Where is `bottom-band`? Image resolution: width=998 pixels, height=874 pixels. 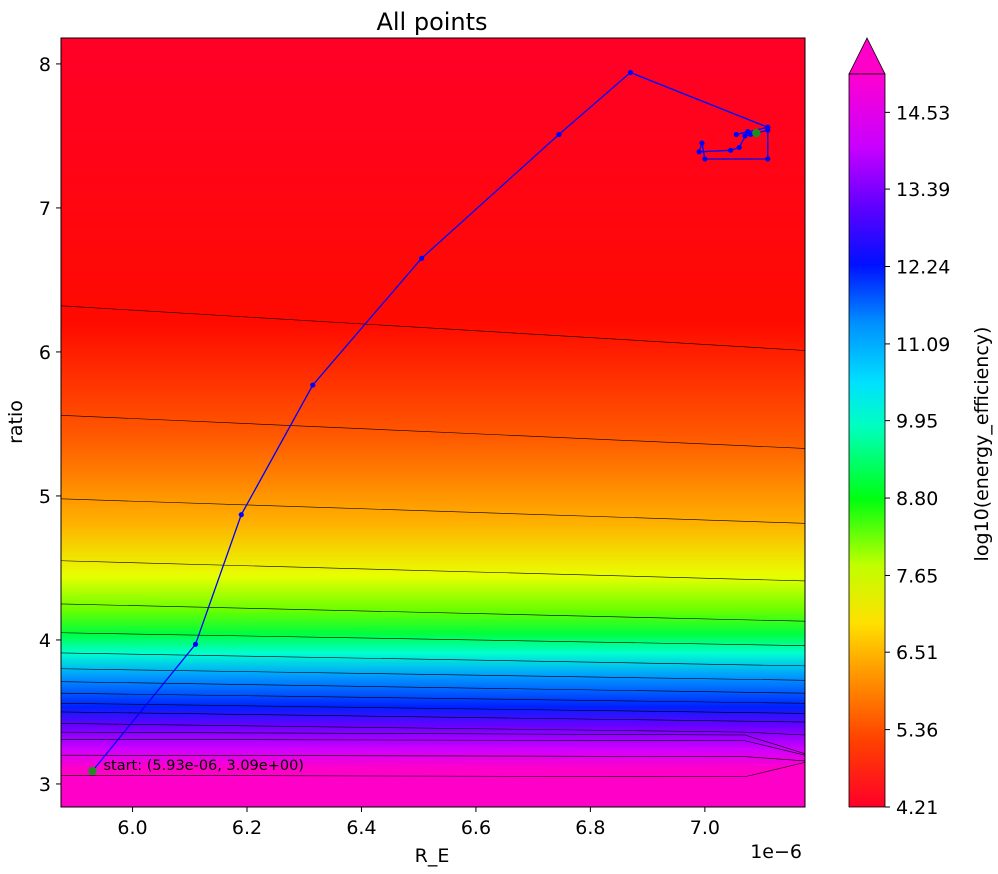
bottom-band is located at coordinates (433, 784).